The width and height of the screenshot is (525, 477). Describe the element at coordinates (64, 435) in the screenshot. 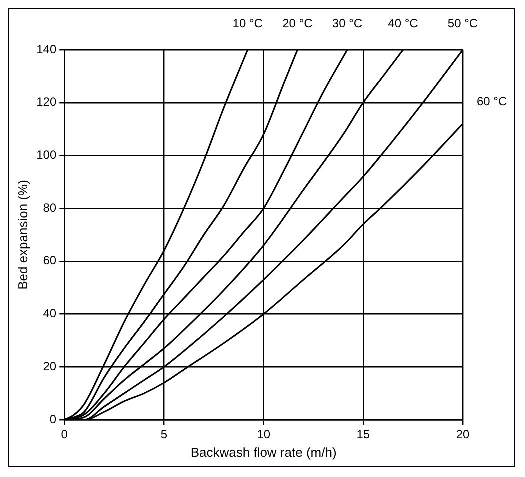

I see `x-tick-label: 0` at that location.